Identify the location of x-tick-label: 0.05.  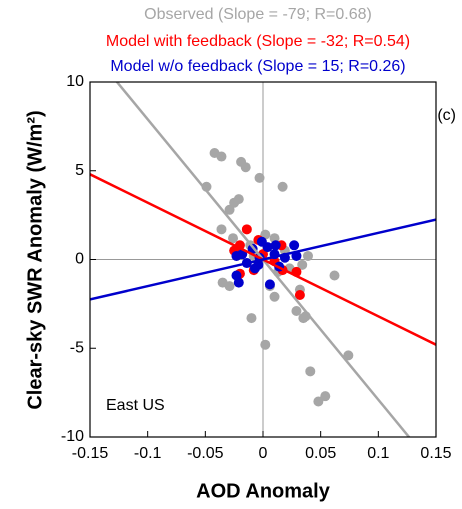
(320, 453).